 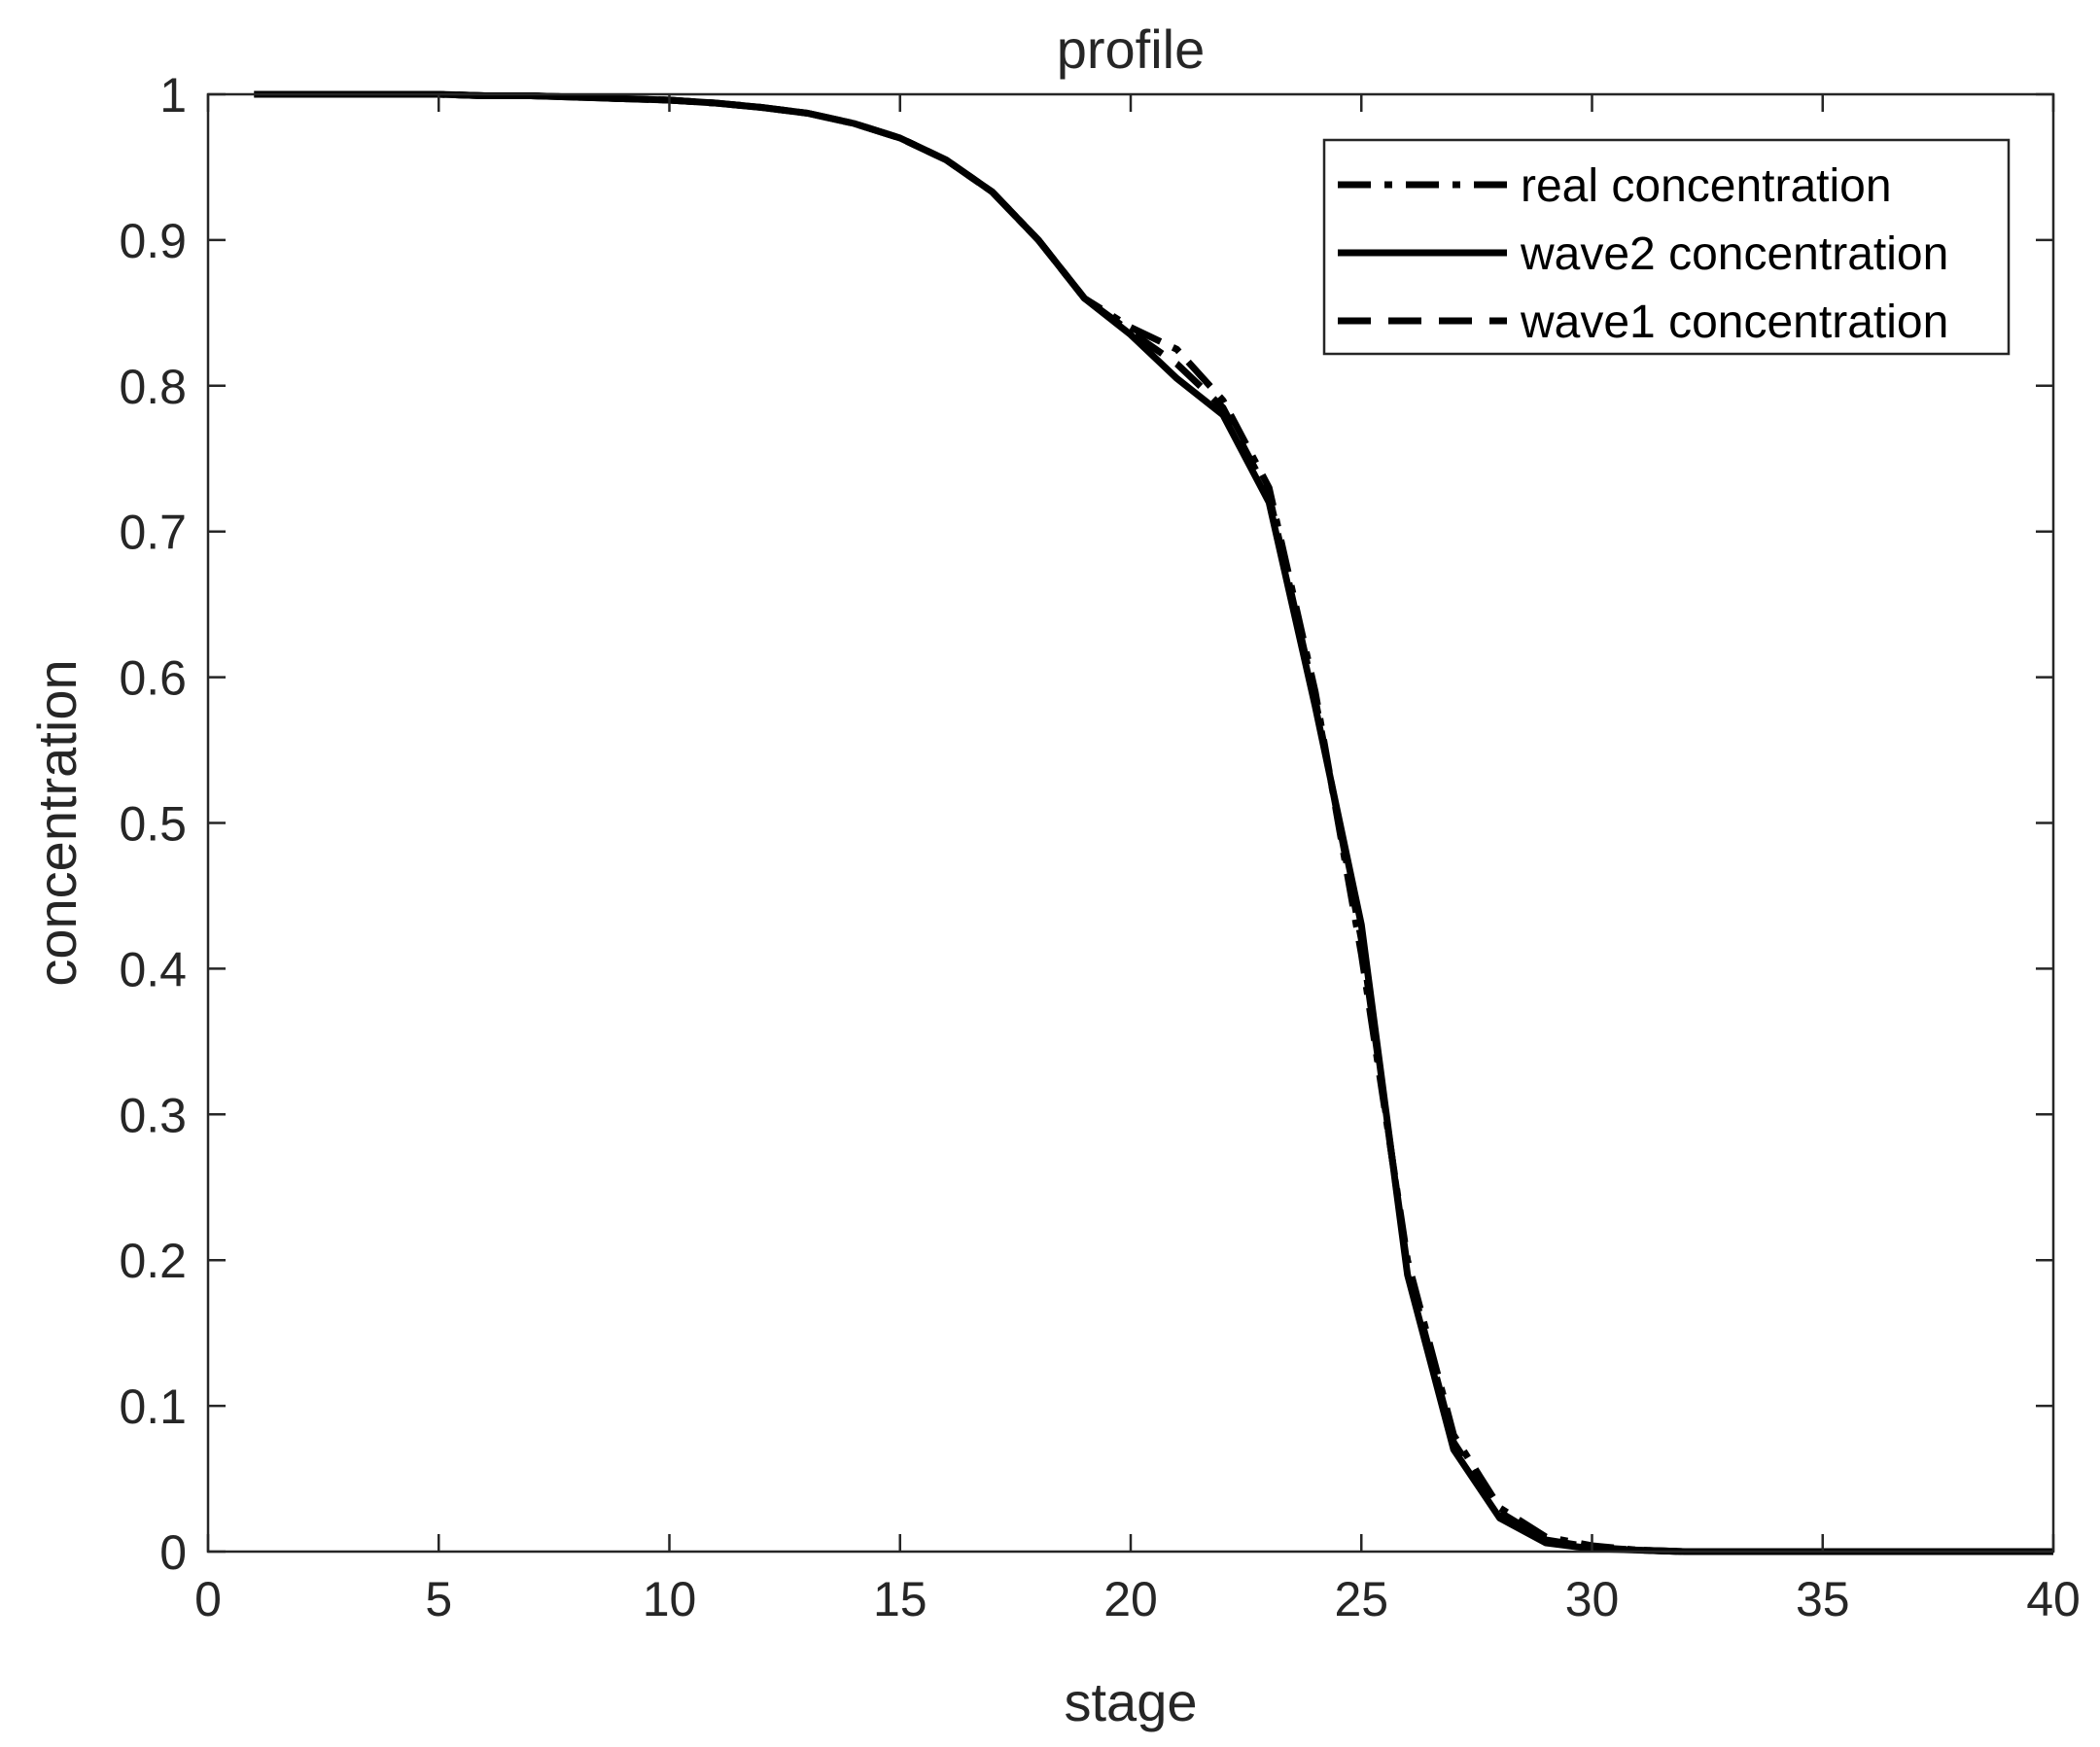 What do you see at coordinates (670, 1599) in the screenshot?
I see `x-tick-label: 10` at bounding box center [670, 1599].